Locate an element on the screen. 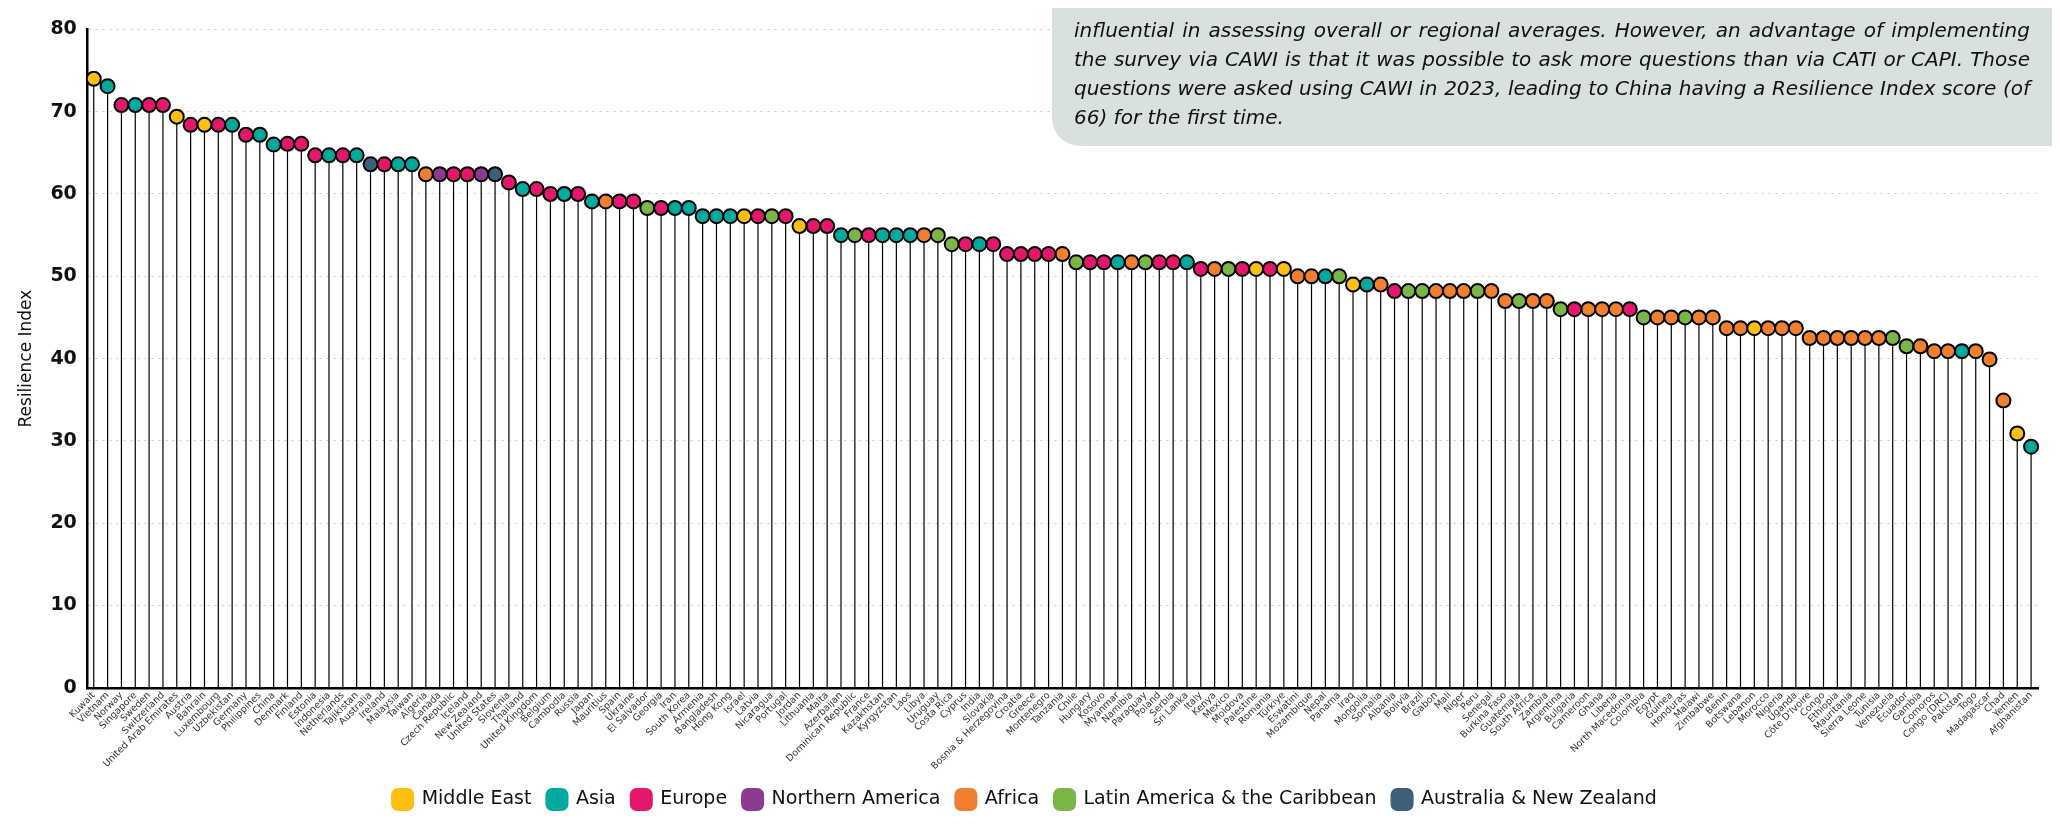 The height and width of the screenshot is (831, 2060). legend-label: Latin America & the Caribbean is located at coordinates (1230, 797).